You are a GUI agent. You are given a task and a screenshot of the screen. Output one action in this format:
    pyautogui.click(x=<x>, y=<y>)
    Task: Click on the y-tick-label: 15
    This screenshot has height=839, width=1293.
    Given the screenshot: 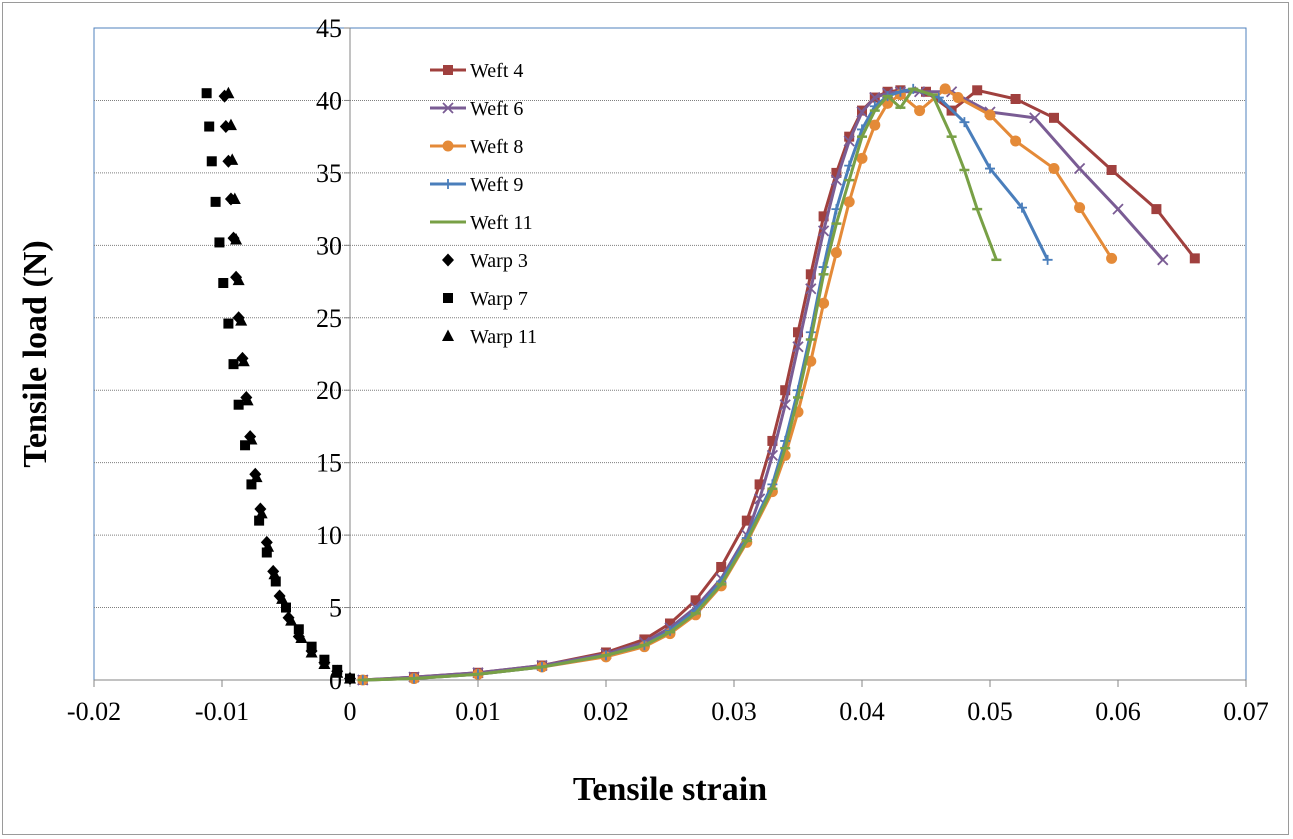 What is the action you would take?
    pyautogui.click(x=329, y=463)
    